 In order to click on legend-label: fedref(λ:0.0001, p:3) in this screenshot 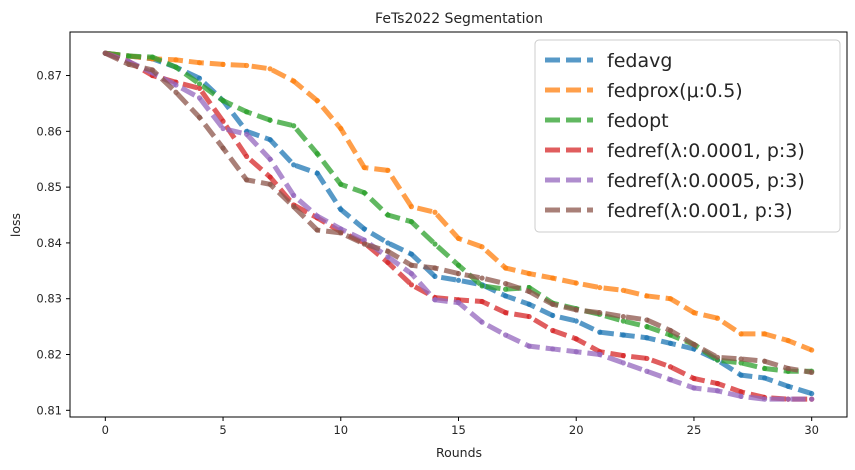, I will do `click(706, 151)`.